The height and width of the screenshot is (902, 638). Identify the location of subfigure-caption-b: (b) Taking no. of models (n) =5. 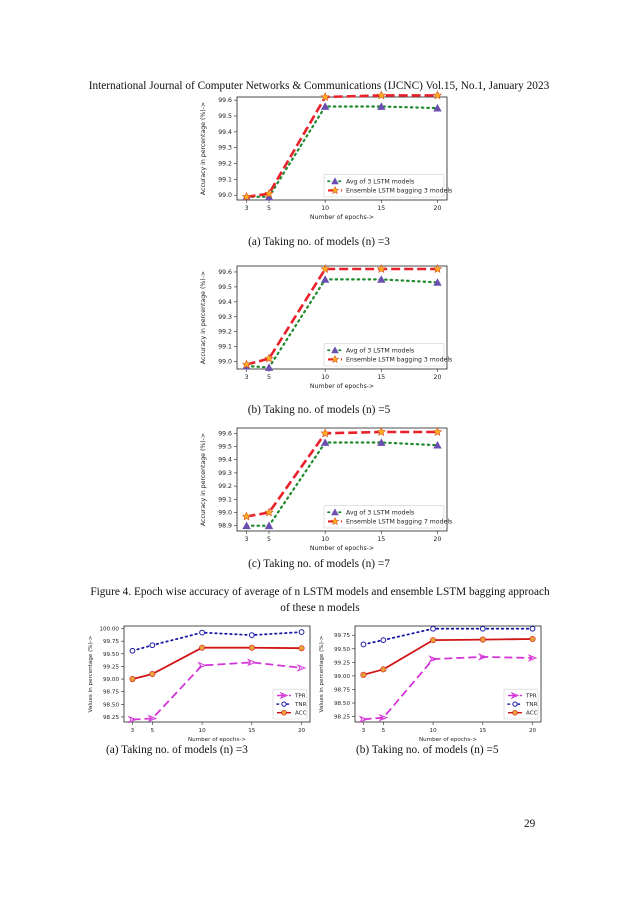
(319, 410).